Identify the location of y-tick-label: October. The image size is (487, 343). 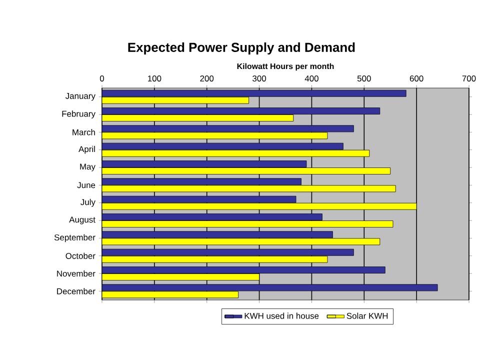
(81, 255).